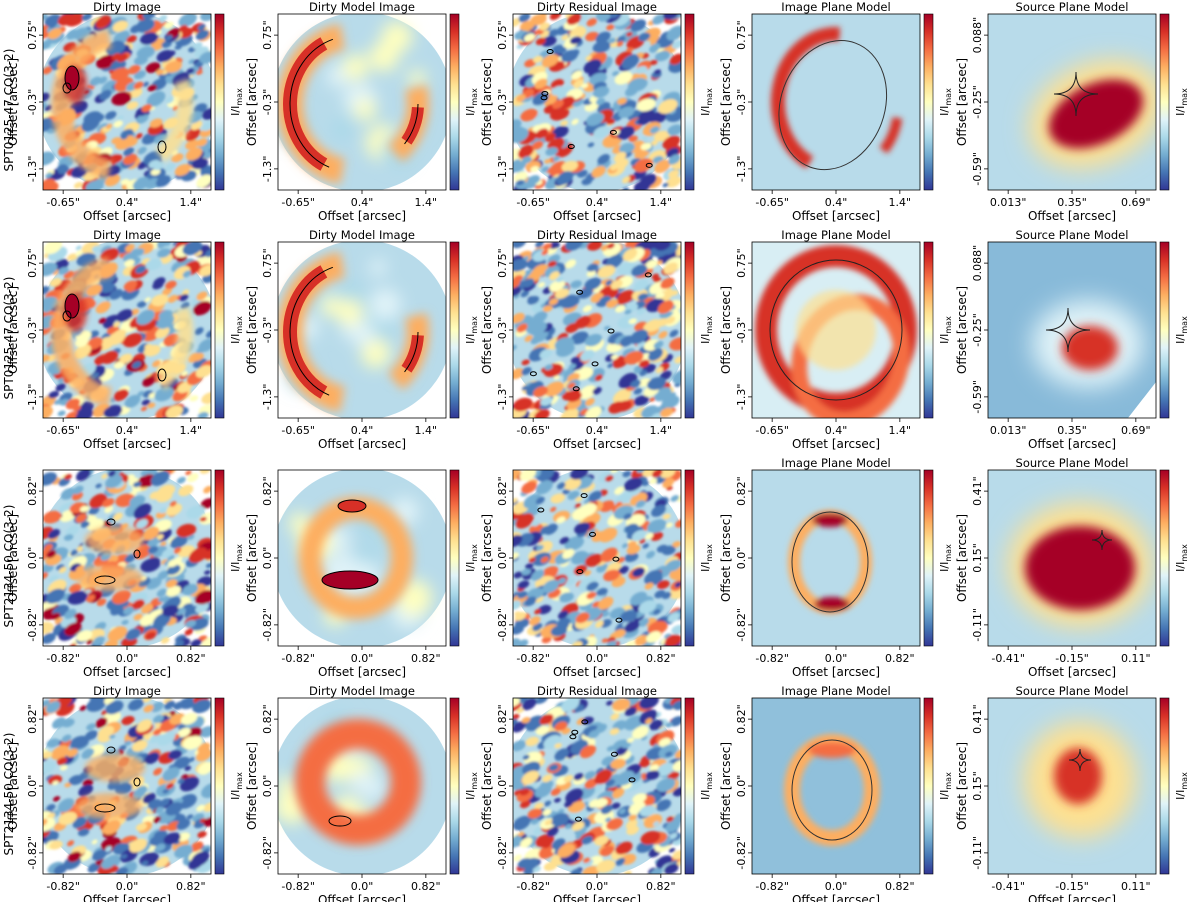 The width and height of the screenshot is (1200, 902). Describe the element at coordinates (345, 561) in the screenshot. I see `sidelobe` at that location.